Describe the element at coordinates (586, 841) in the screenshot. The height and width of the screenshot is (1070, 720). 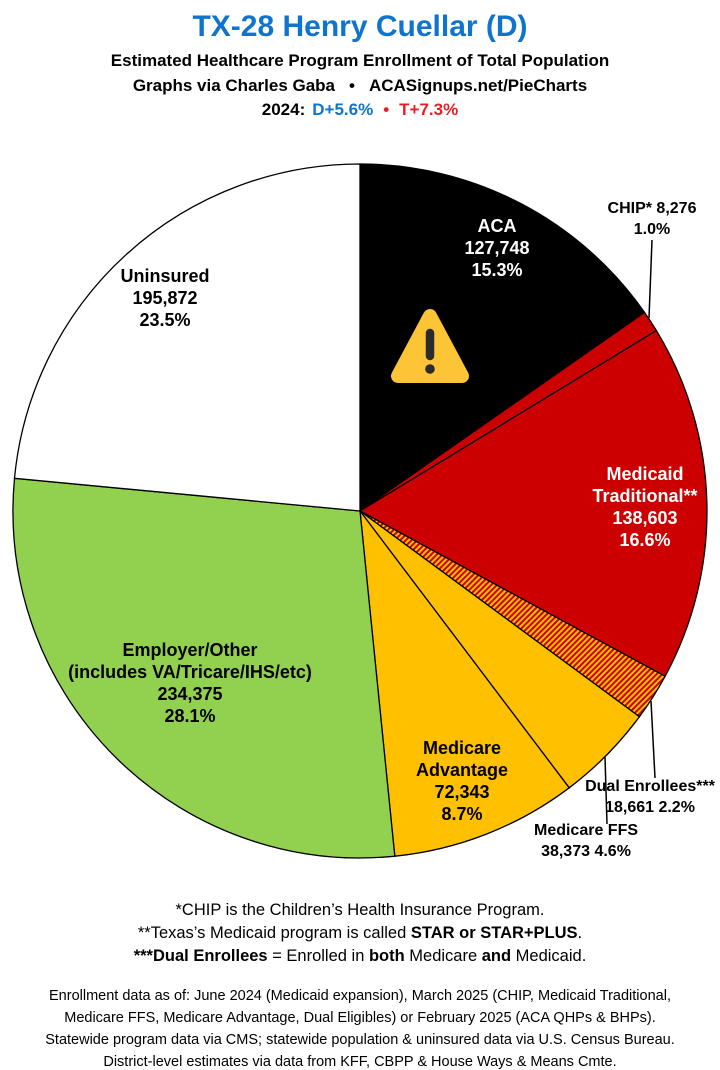
I see `slice-label-medicare-ffs: Medicare FFS 38,373 4.6%` at that location.